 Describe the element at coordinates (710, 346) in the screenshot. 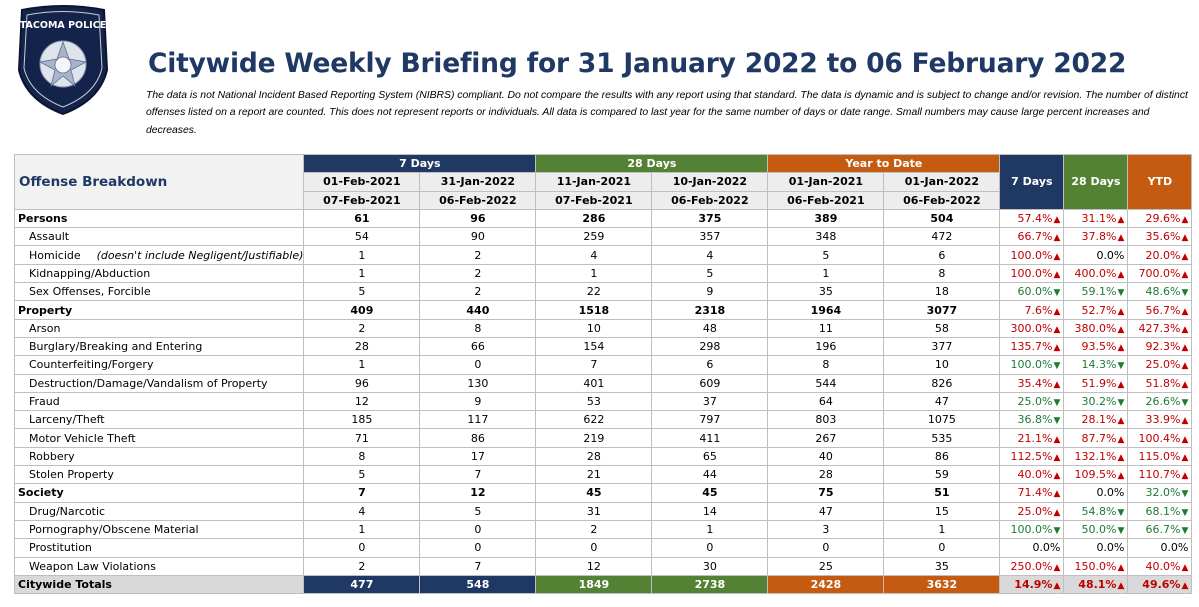

I see `count-cell: 298` at that location.